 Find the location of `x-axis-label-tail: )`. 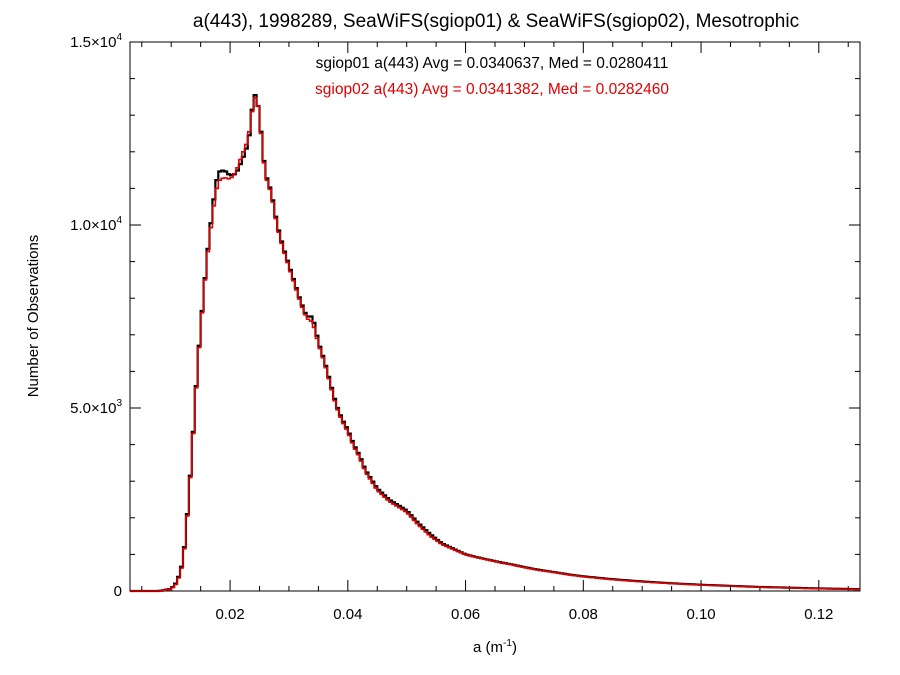

x-axis-label-tail: ) is located at coordinates (514, 647).